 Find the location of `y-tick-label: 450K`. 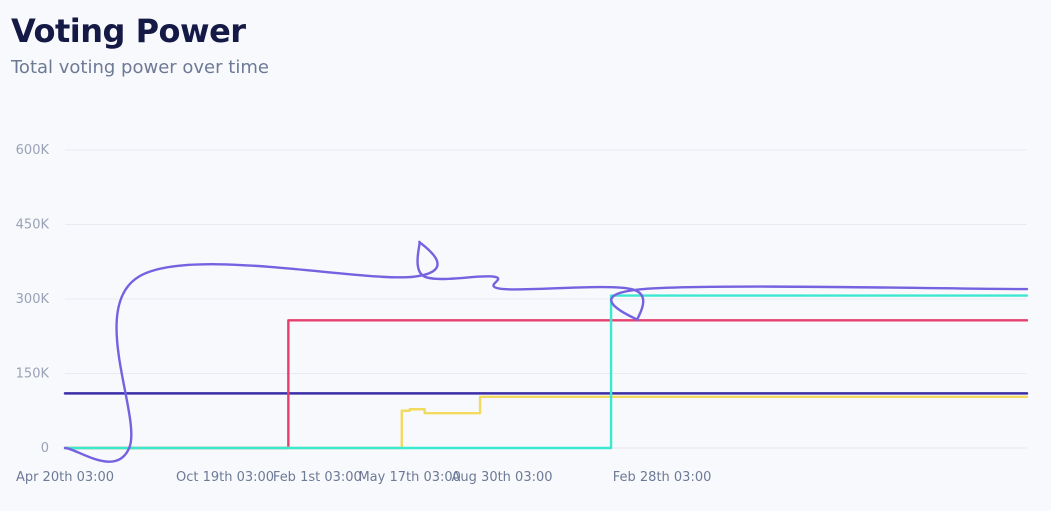

y-tick-label: 450K is located at coordinates (33, 225).